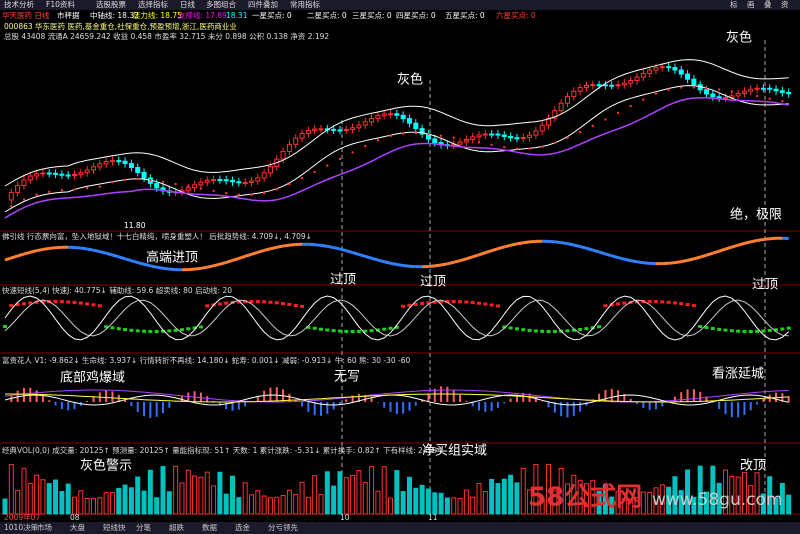 This screenshot has height=534, width=800. I want to click on toolbar-item: 技术分析, so click(19, 4).